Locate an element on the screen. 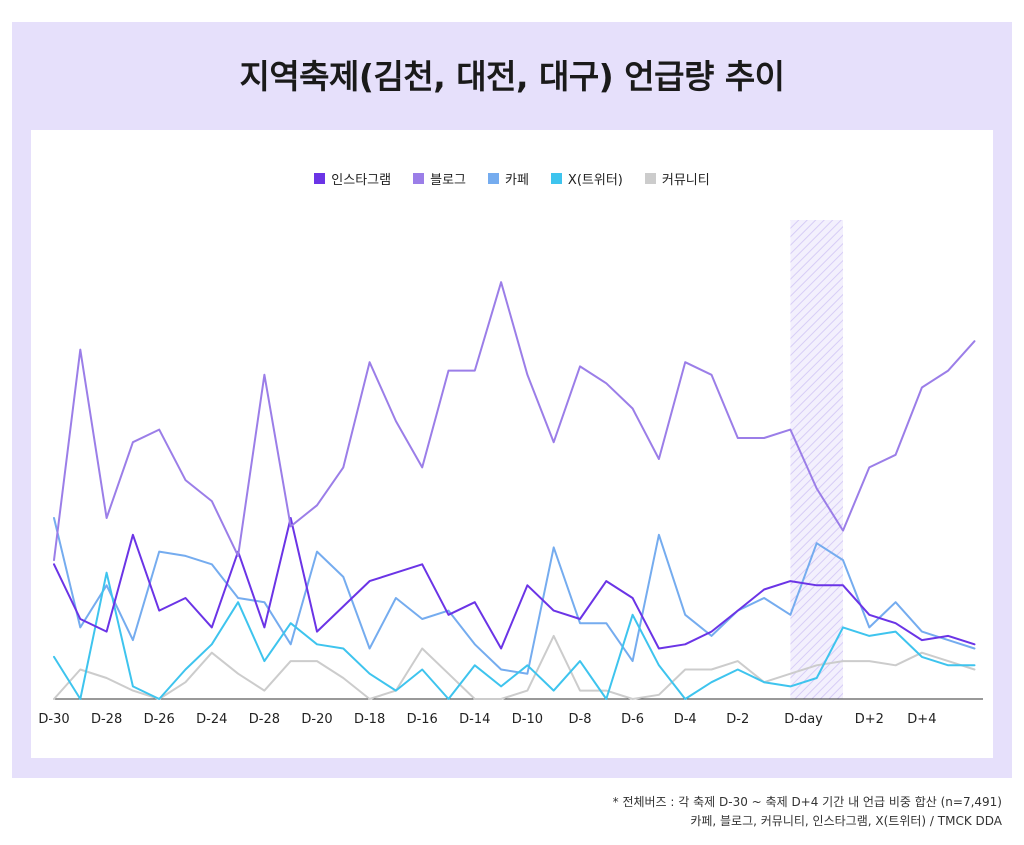  legend-item: 커뮤니티 is located at coordinates (677, 178).